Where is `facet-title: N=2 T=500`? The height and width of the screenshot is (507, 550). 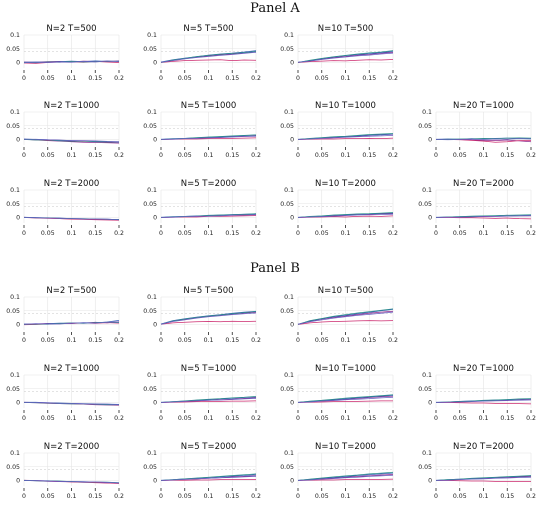 facet-title: N=2 T=500 is located at coordinates (71, 29).